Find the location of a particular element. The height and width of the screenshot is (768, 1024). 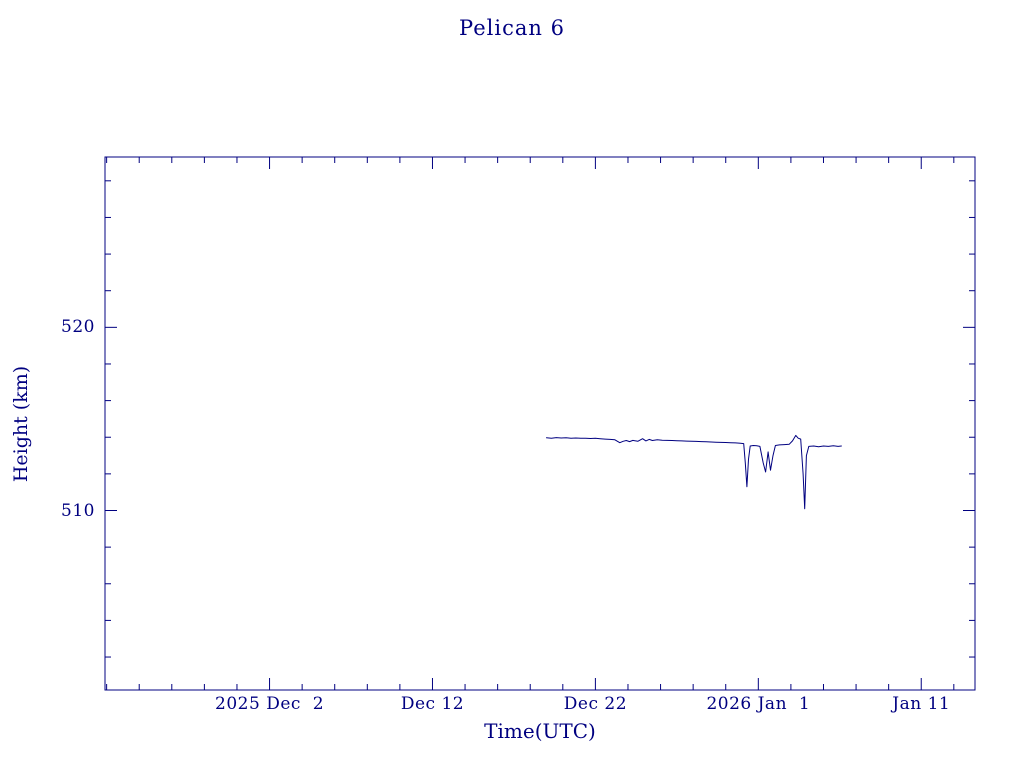

chart-title: Pelican 6 is located at coordinates (512, 28).